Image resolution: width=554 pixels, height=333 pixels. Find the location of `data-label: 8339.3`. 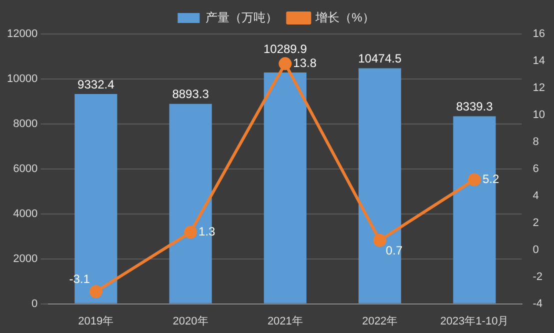

data-label: 8339.3 is located at coordinates (475, 107).